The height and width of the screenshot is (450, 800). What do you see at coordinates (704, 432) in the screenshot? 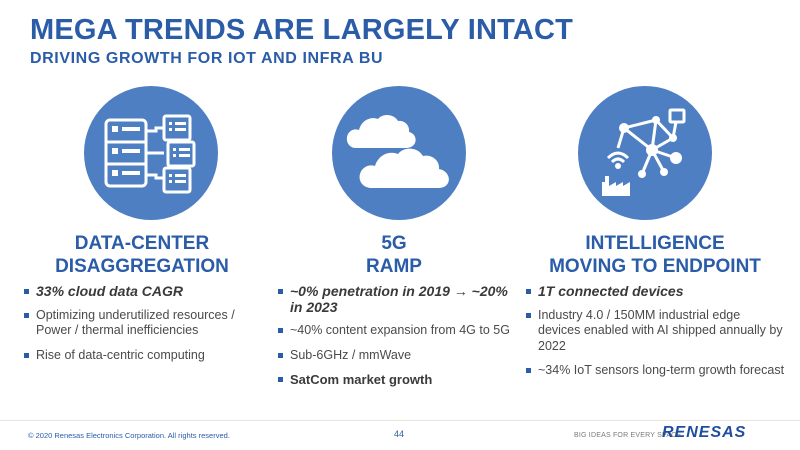
I see `renesas-logo: RENESAS` at bounding box center [704, 432].